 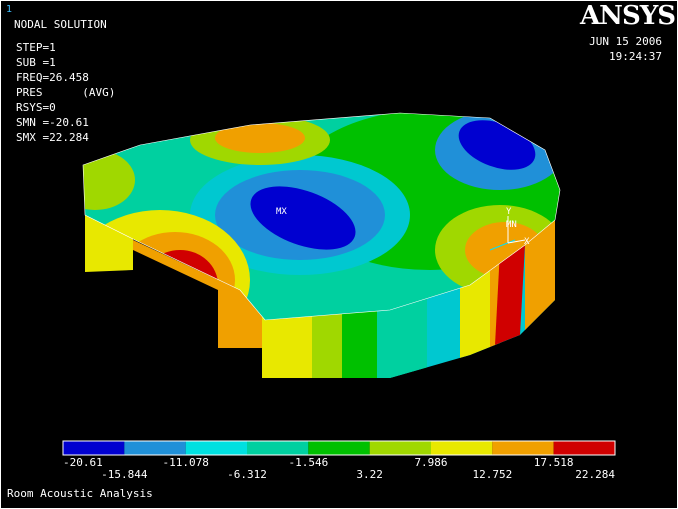 I want to click on date: JUN 15 2006, so click(x=625, y=41).